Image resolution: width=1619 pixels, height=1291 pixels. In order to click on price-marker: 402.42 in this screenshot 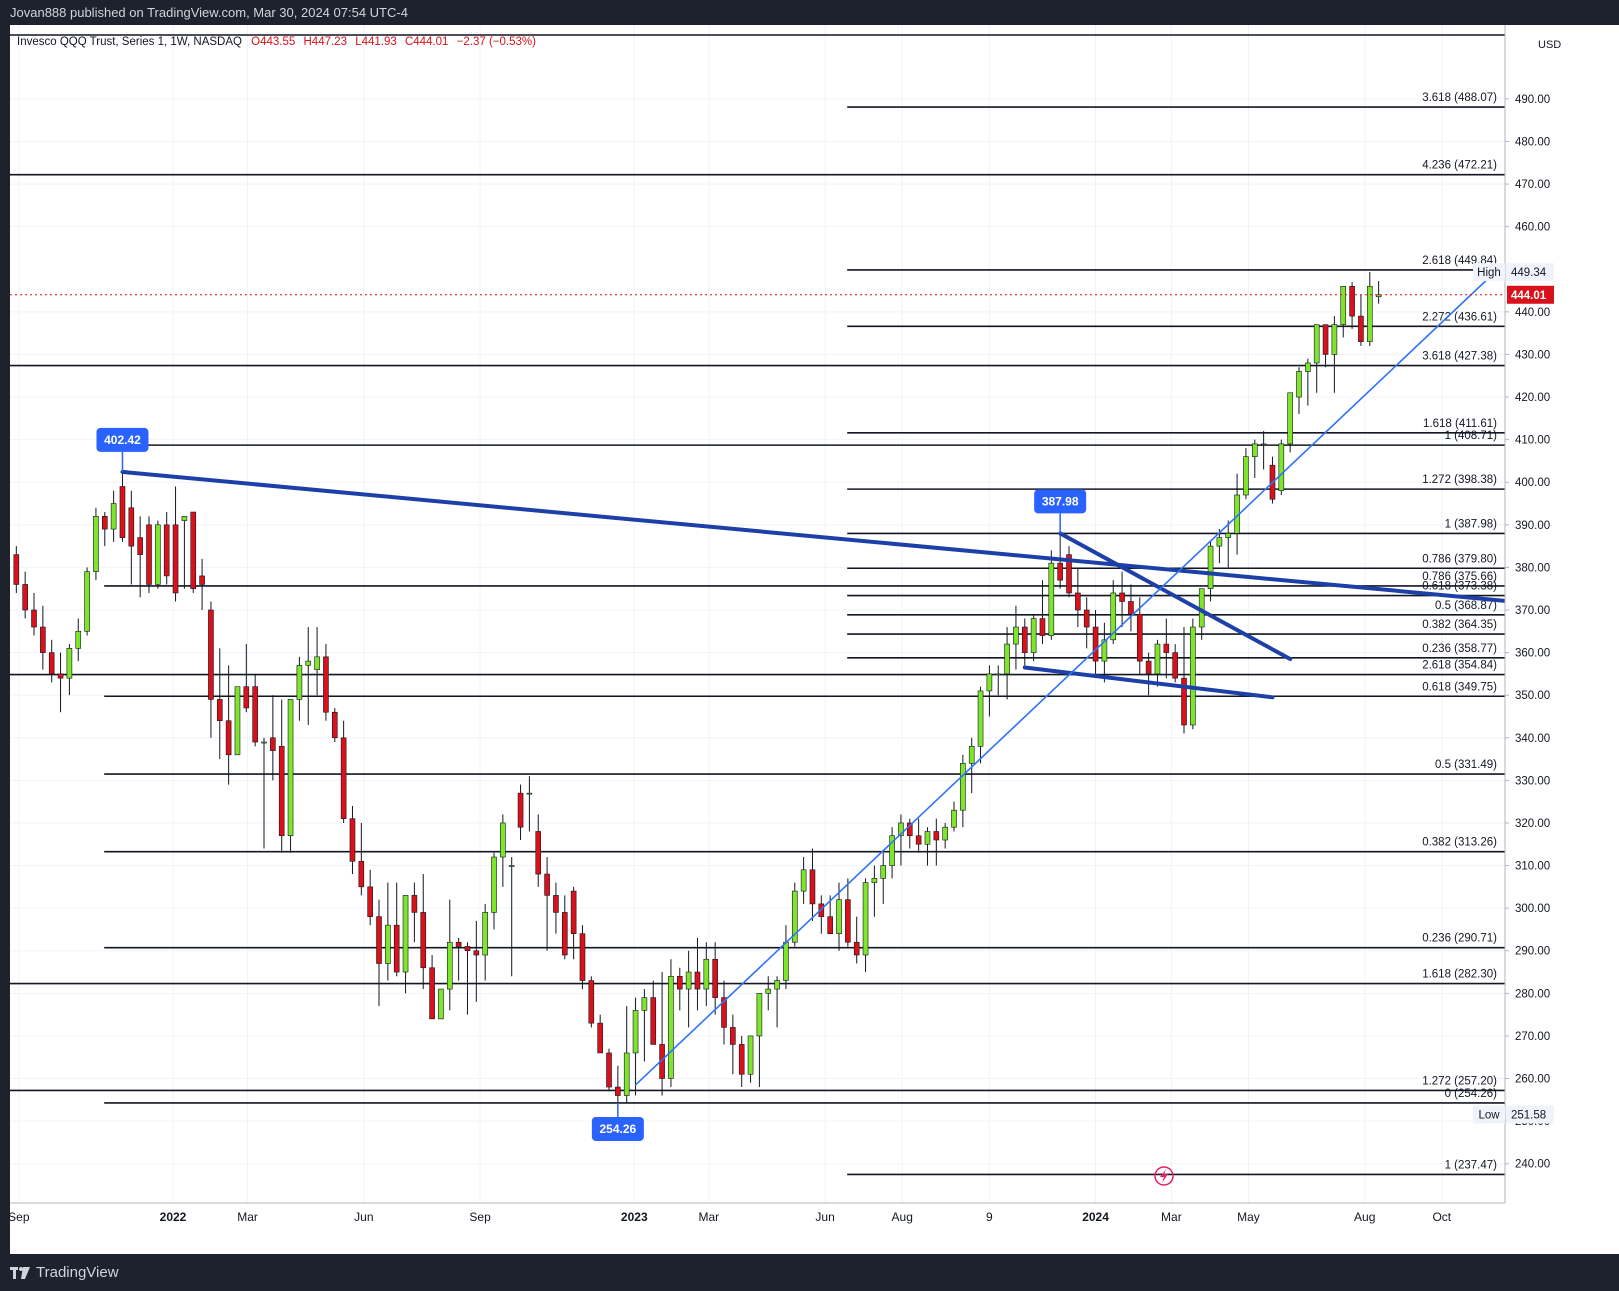, I will do `click(122, 449)`.